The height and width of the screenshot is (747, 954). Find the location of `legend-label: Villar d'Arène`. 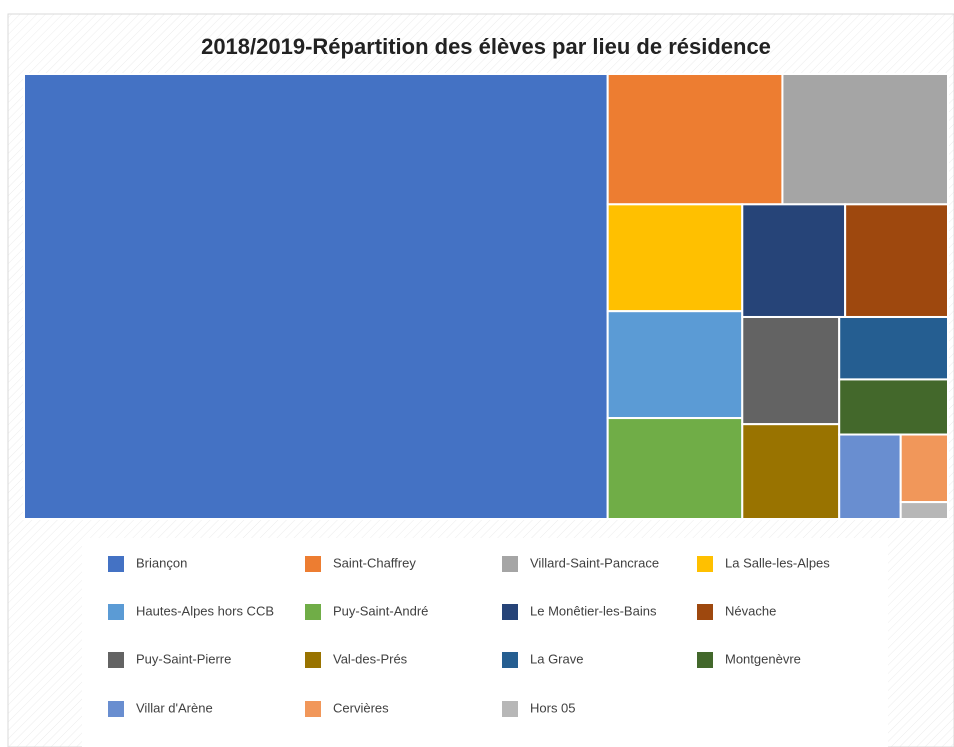

legend-label: Villar d'Arène is located at coordinates (174, 707).